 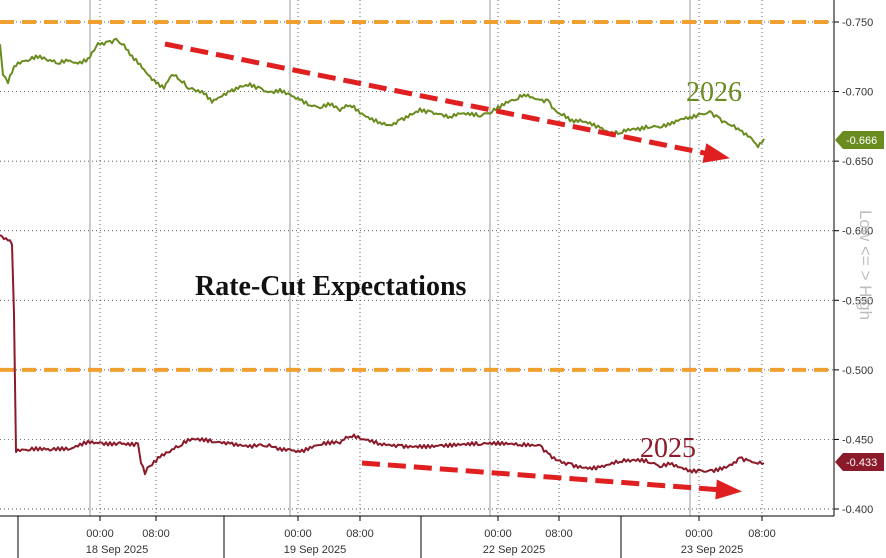 I want to click on y-tick-label: -0.600, so click(x=857, y=232).